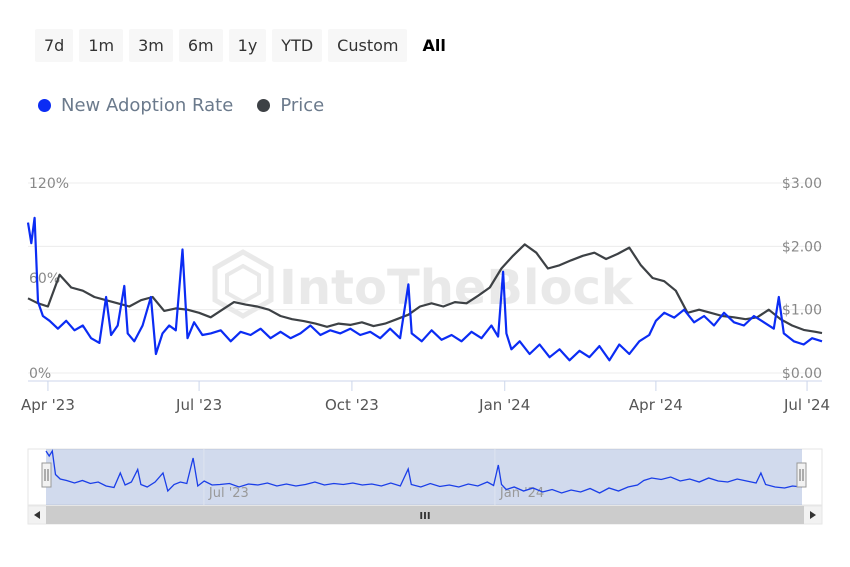 The image size is (850, 567). What do you see at coordinates (352, 405) in the screenshot?
I see `x-tick-label: Oct '23` at bounding box center [352, 405].